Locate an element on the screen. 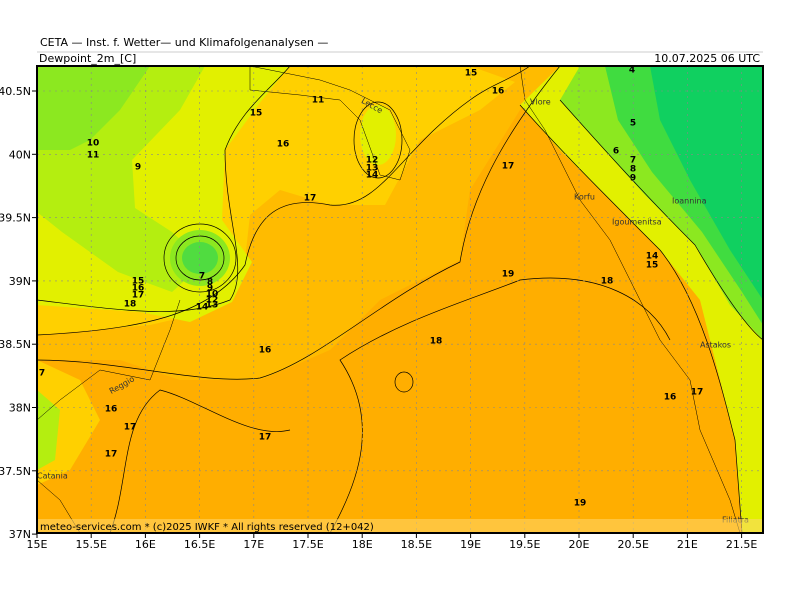 This screenshot has height=604, width=800. place-label: Astakos is located at coordinates (715, 345).